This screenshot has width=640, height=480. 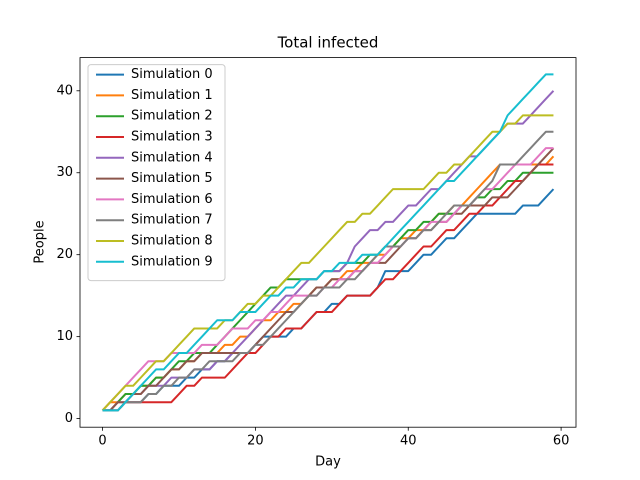 What do you see at coordinates (102, 441) in the screenshot?
I see `x-tick-label: 0` at bounding box center [102, 441].